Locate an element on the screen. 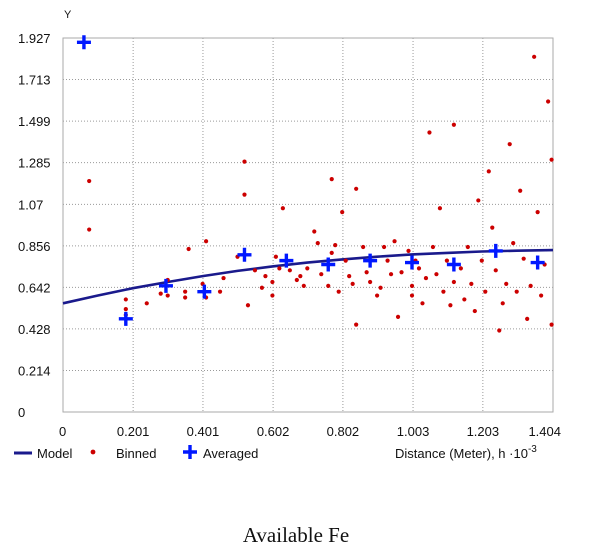 The height and width of the screenshot is (557, 592). y-tick-label: 0.856 is located at coordinates (34, 246).